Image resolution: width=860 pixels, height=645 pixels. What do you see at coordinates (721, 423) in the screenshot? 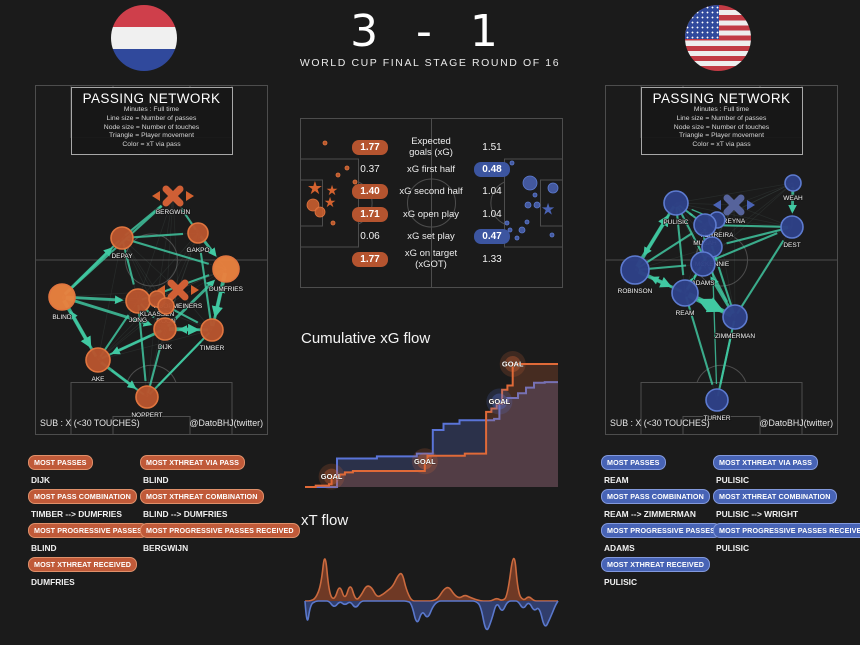
I see `away-panel-footer: SUB : X (<30 TOUCHES) @DatoBHJ(twitter)` at bounding box center [721, 423].